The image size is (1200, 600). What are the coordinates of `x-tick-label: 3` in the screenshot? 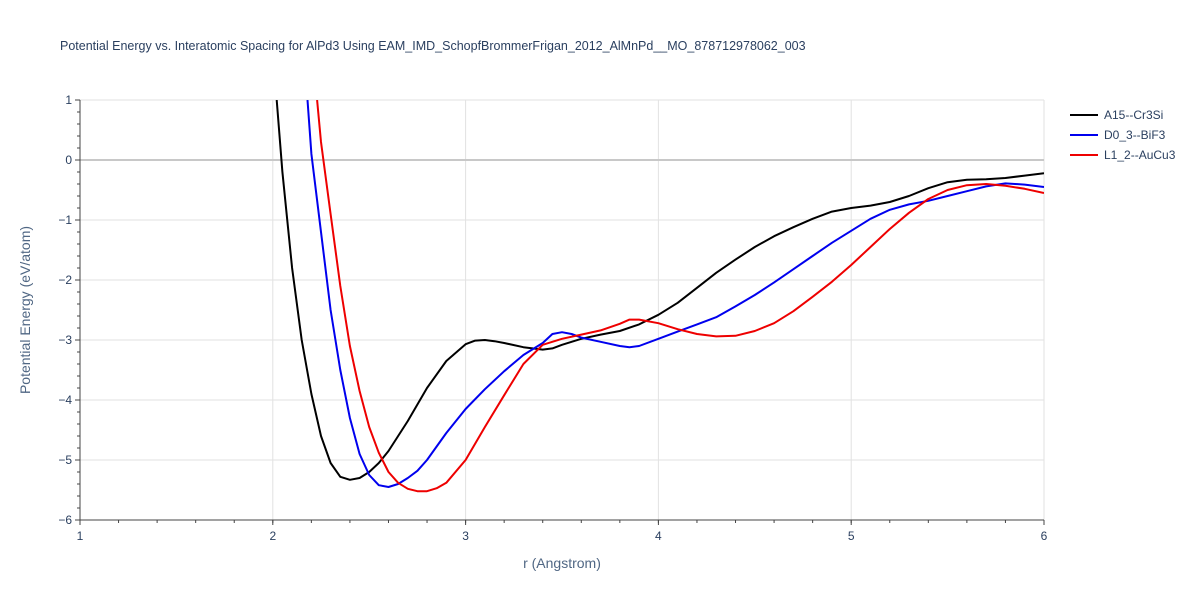 It's located at (465, 536).